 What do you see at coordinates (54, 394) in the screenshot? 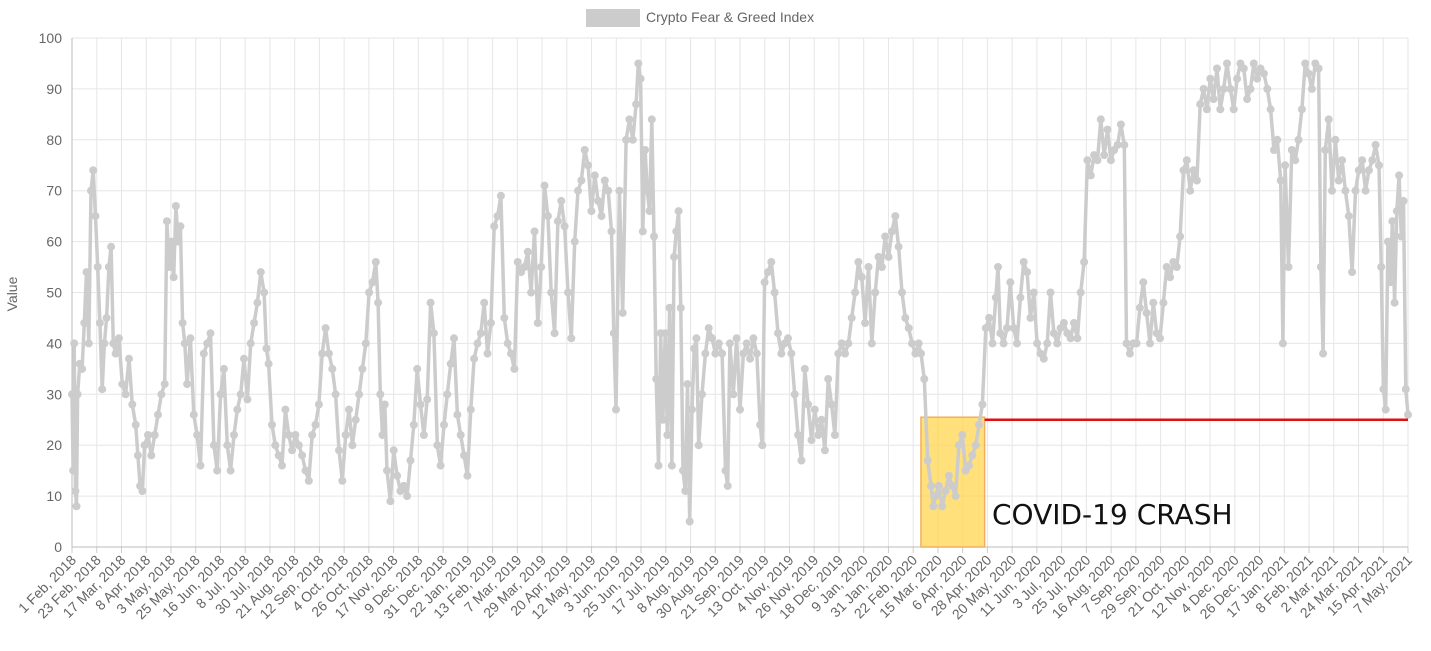
I see `y-tick-label: 30` at bounding box center [54, 394].